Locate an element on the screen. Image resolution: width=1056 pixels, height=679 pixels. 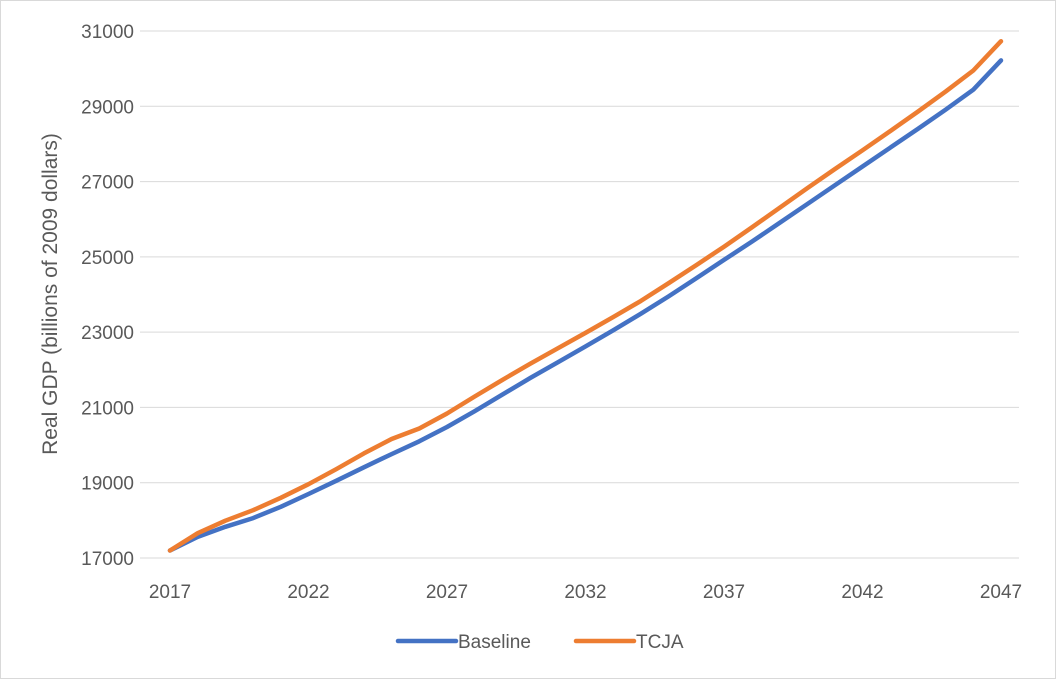
y-tick-label: 17000 is located at coordinates (107, 559).